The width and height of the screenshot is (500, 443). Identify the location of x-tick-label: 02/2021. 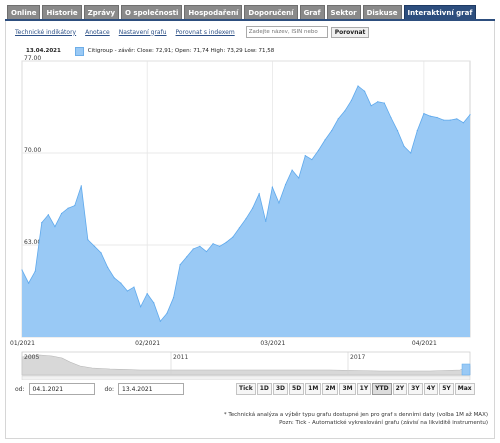
(147, 343).